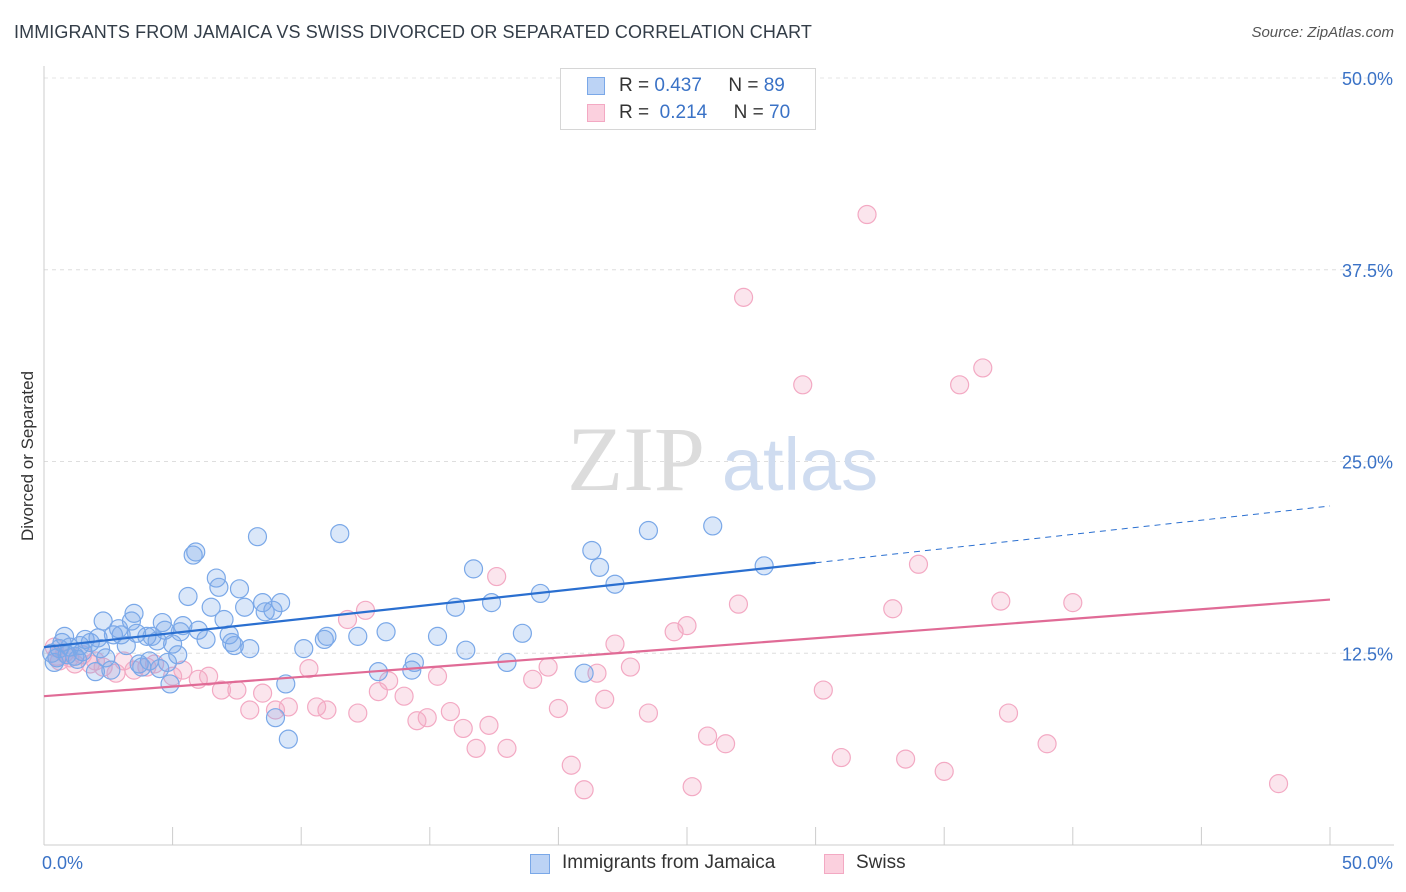 Image resolution: width=1406 pixels, height=892 pixels. I want to click on r-value: 0.437, so click(678, 85).